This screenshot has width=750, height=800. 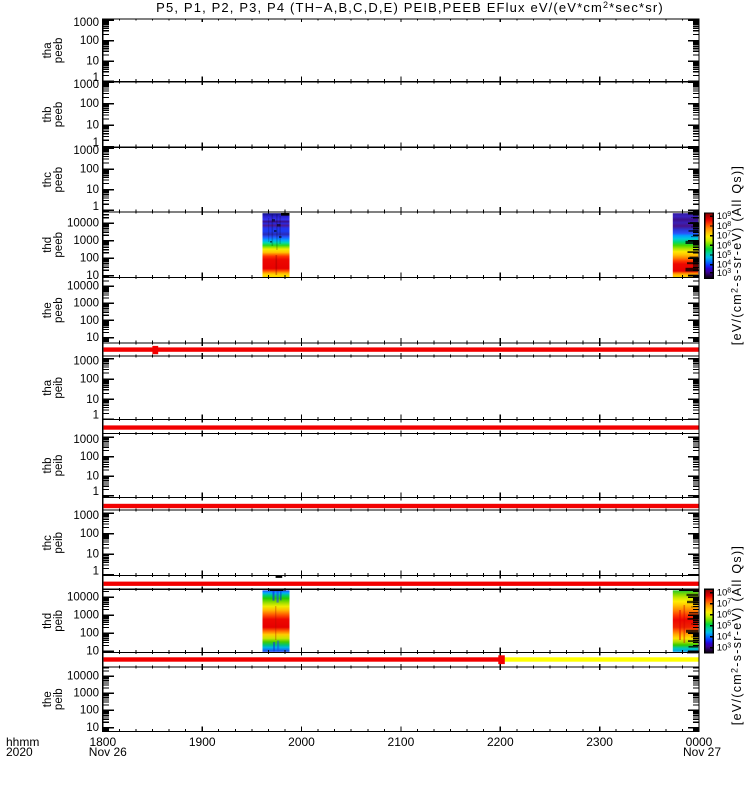 What do you see at coordinates (102, 742) in the screenshot?
I see `svg-text: 1800` at bounding box center [102, 742].